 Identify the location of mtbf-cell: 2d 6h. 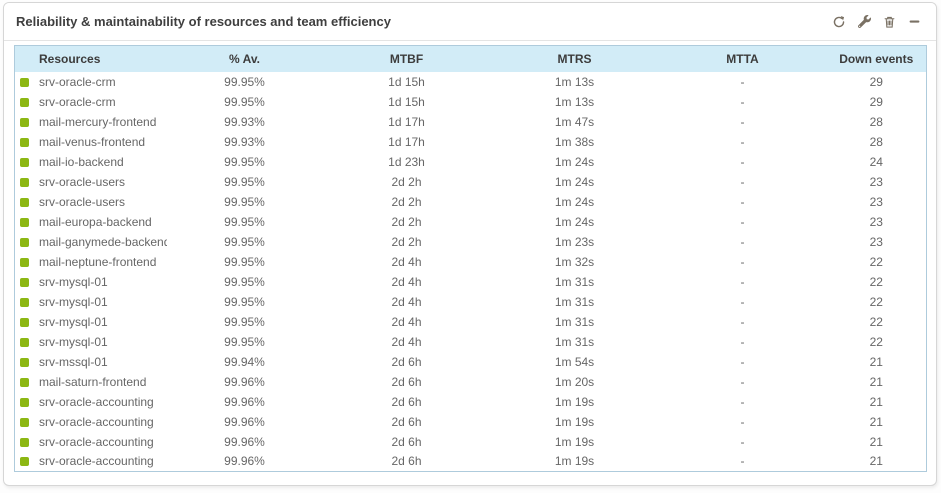
(406, 461).